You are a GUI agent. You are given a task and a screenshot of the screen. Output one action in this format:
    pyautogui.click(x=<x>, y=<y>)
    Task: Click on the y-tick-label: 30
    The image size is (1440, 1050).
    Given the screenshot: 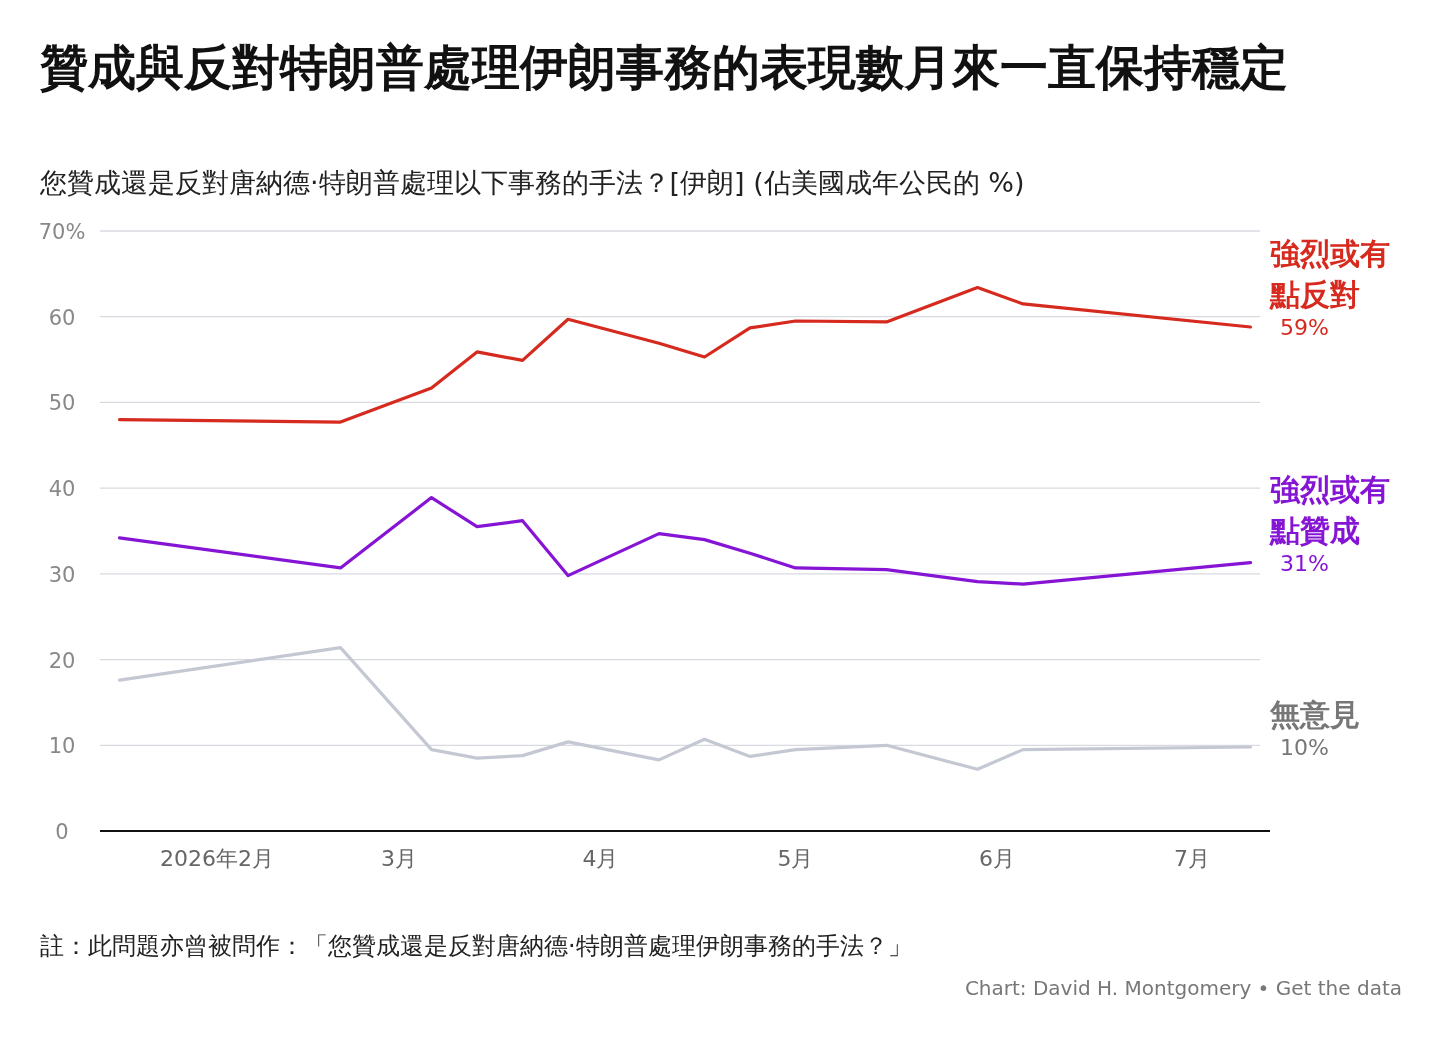 What is the action you would take?
    pyautogui.click(x=62, y=574)
    